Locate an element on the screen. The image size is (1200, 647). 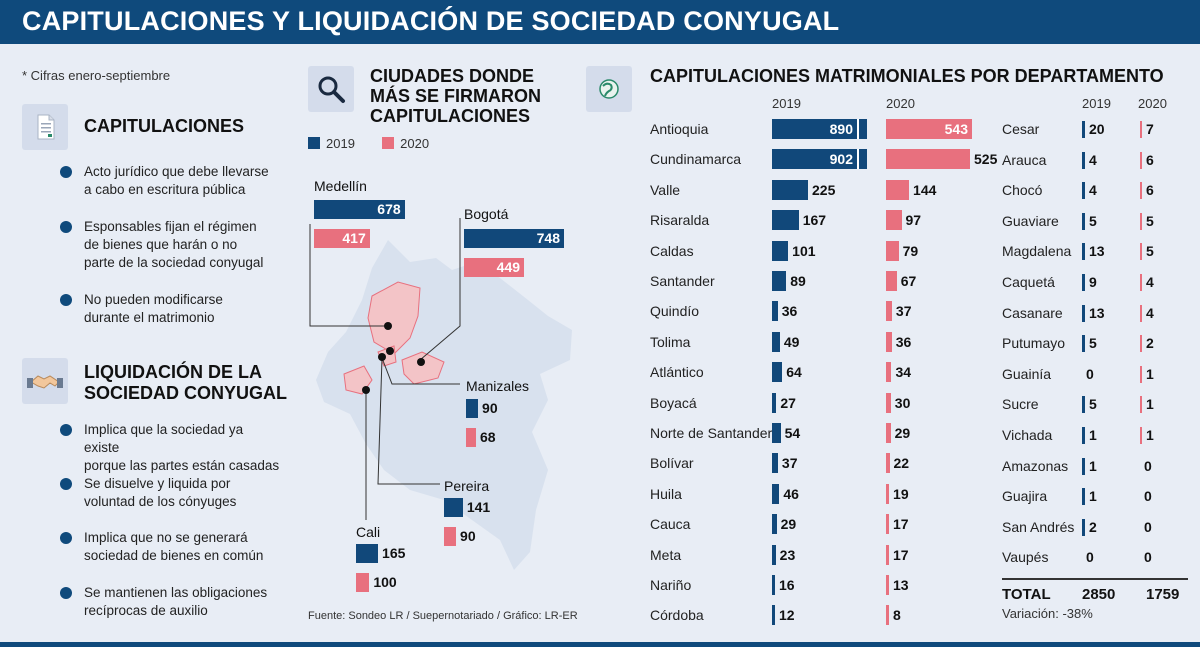
legend-swatch-2019 is located at coordinates (314, 143).